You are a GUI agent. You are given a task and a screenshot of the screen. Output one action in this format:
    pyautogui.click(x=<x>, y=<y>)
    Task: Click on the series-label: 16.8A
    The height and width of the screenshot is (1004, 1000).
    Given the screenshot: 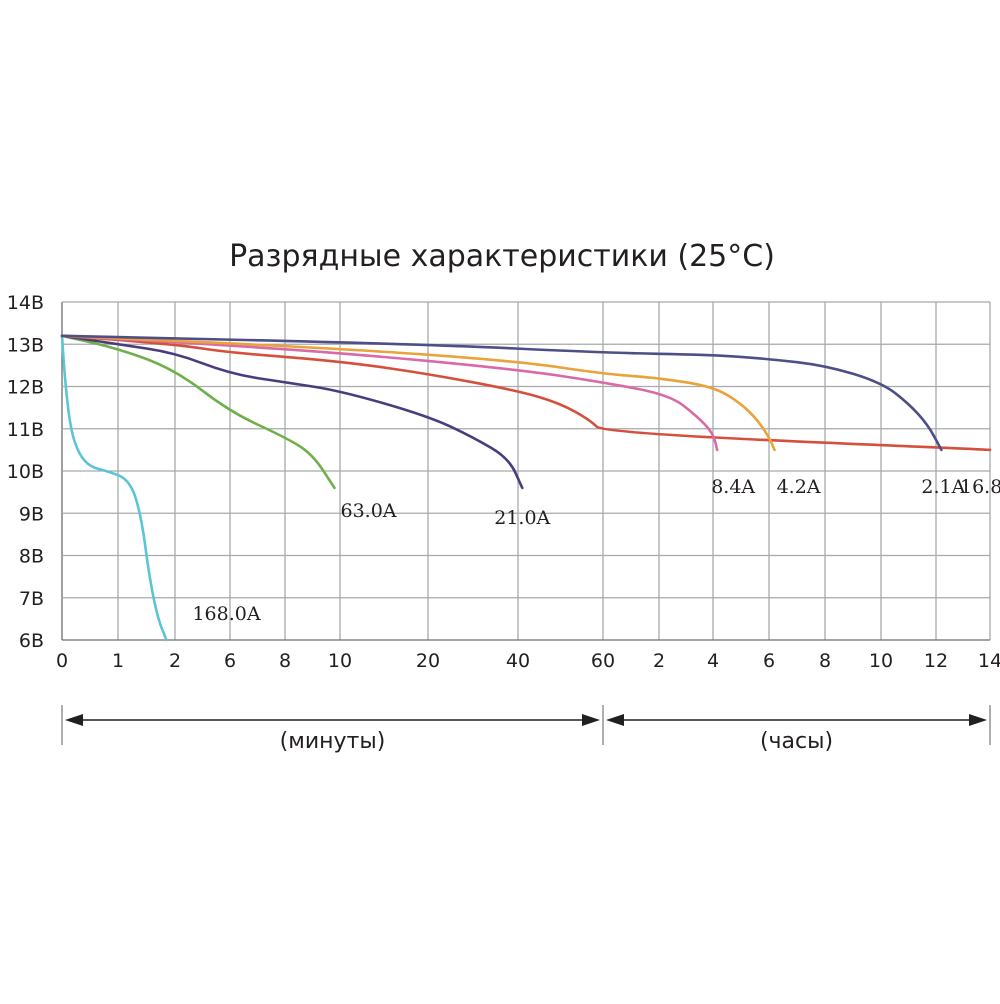 What is the action you would take?
    pyautogui.click(x=980, y=487)
    